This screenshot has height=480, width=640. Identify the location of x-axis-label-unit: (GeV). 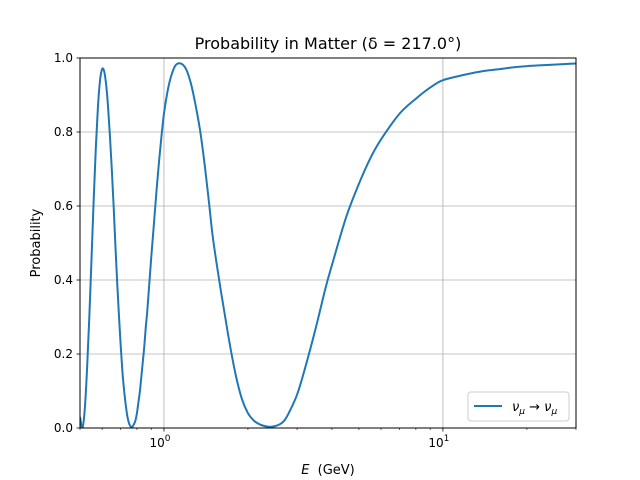
(336, 470).